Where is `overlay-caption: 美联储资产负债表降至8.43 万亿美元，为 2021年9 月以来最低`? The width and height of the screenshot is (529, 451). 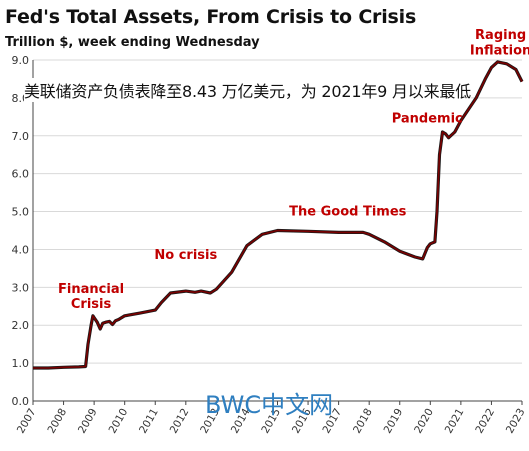
overlay-caption: 美联储资产负债表降至8.43 万亿美元，为 2021年9 月以来最低 is located at coordinates (247, 90).